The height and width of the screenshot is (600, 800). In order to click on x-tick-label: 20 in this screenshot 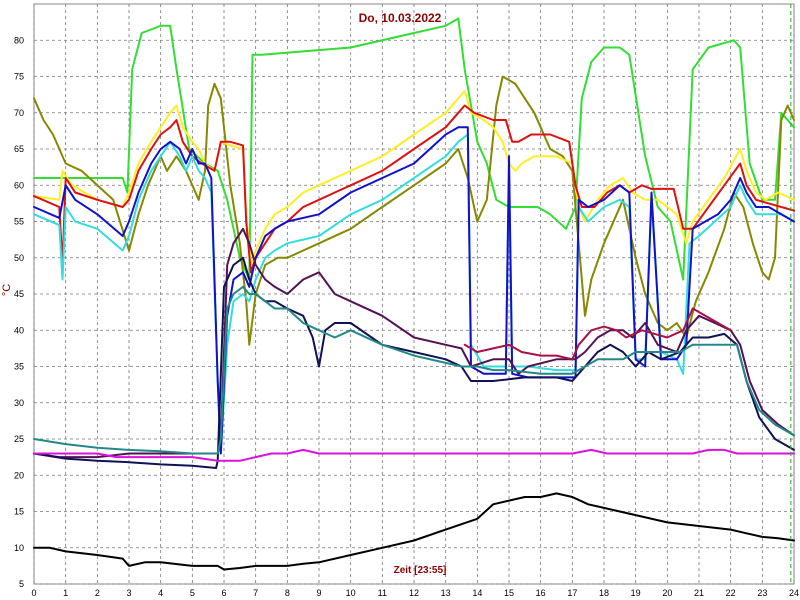, I will do `click(667, 593)`.